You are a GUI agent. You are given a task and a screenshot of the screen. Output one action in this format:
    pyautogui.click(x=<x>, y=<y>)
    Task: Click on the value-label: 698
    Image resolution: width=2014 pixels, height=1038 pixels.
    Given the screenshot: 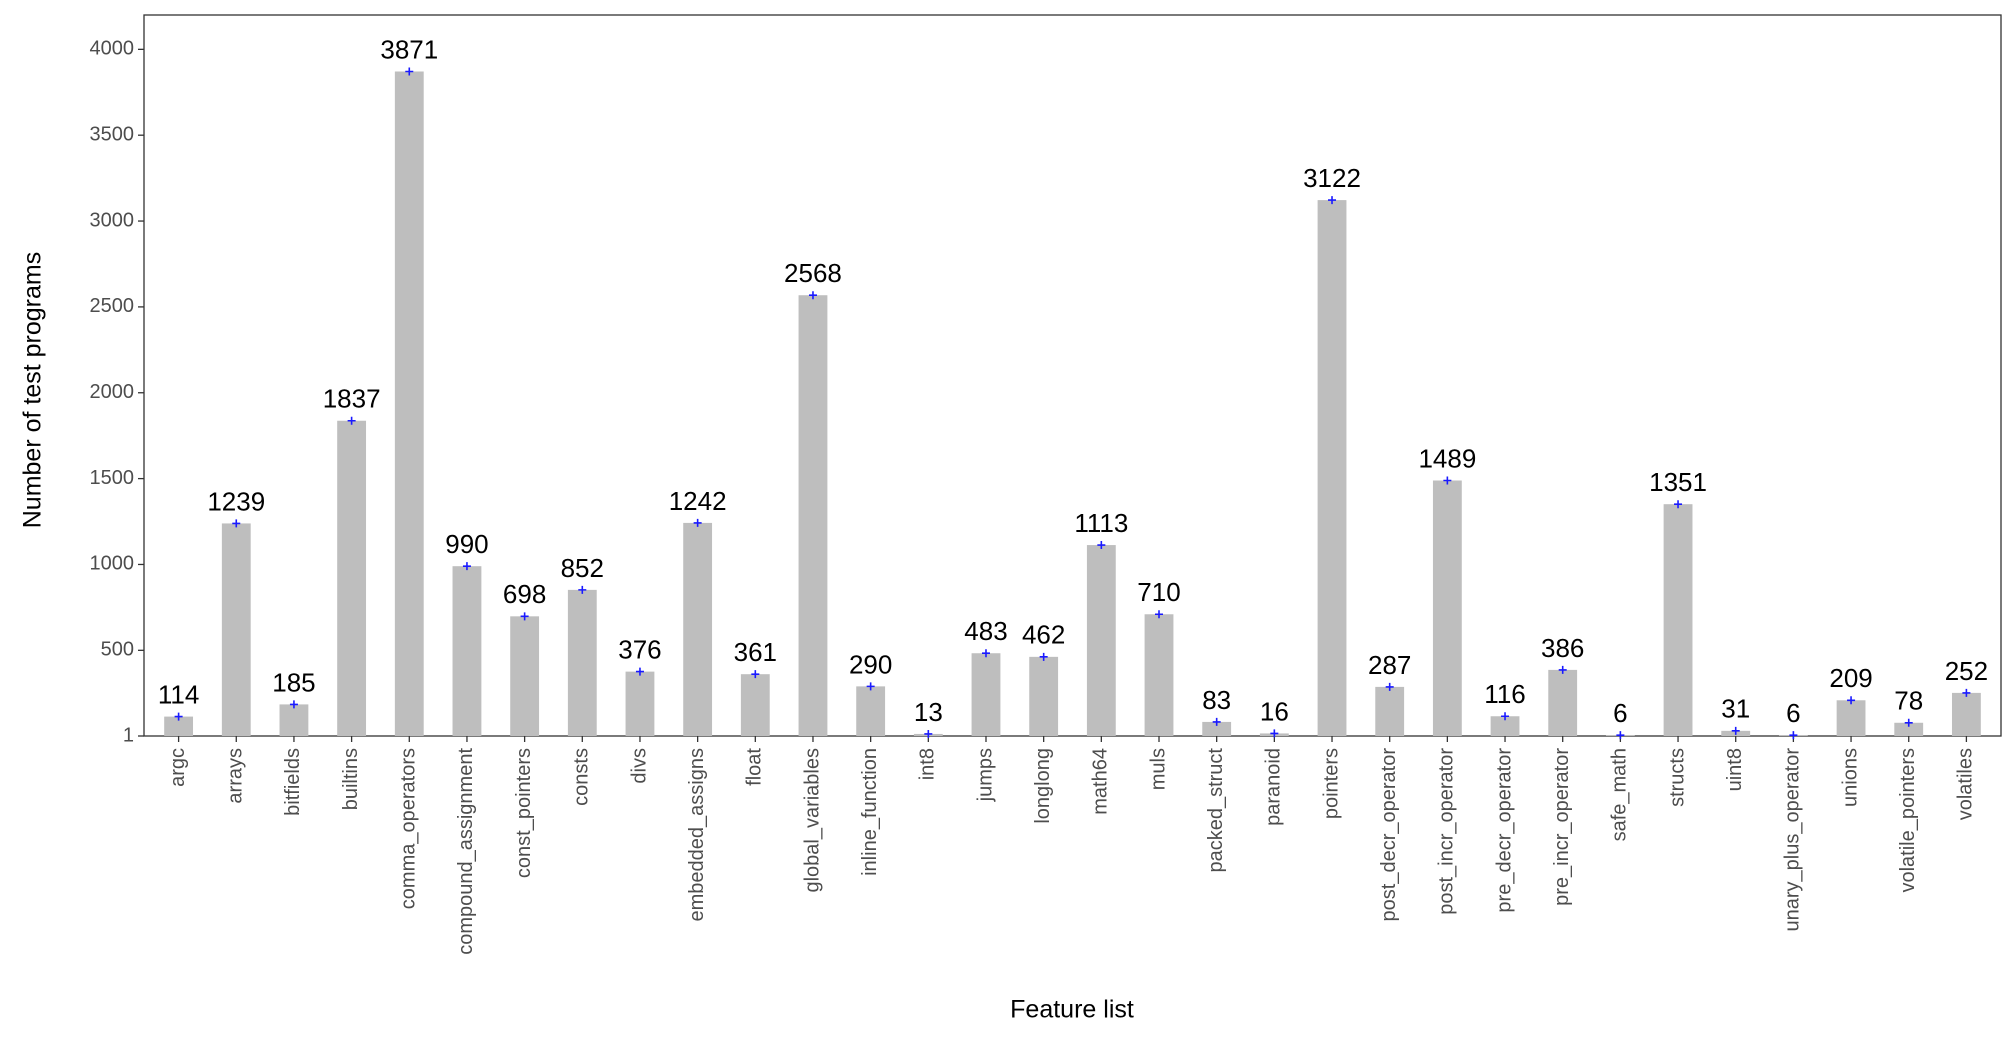 What is the action you would take?
    pyautogui.click(x=524, y=594)
    